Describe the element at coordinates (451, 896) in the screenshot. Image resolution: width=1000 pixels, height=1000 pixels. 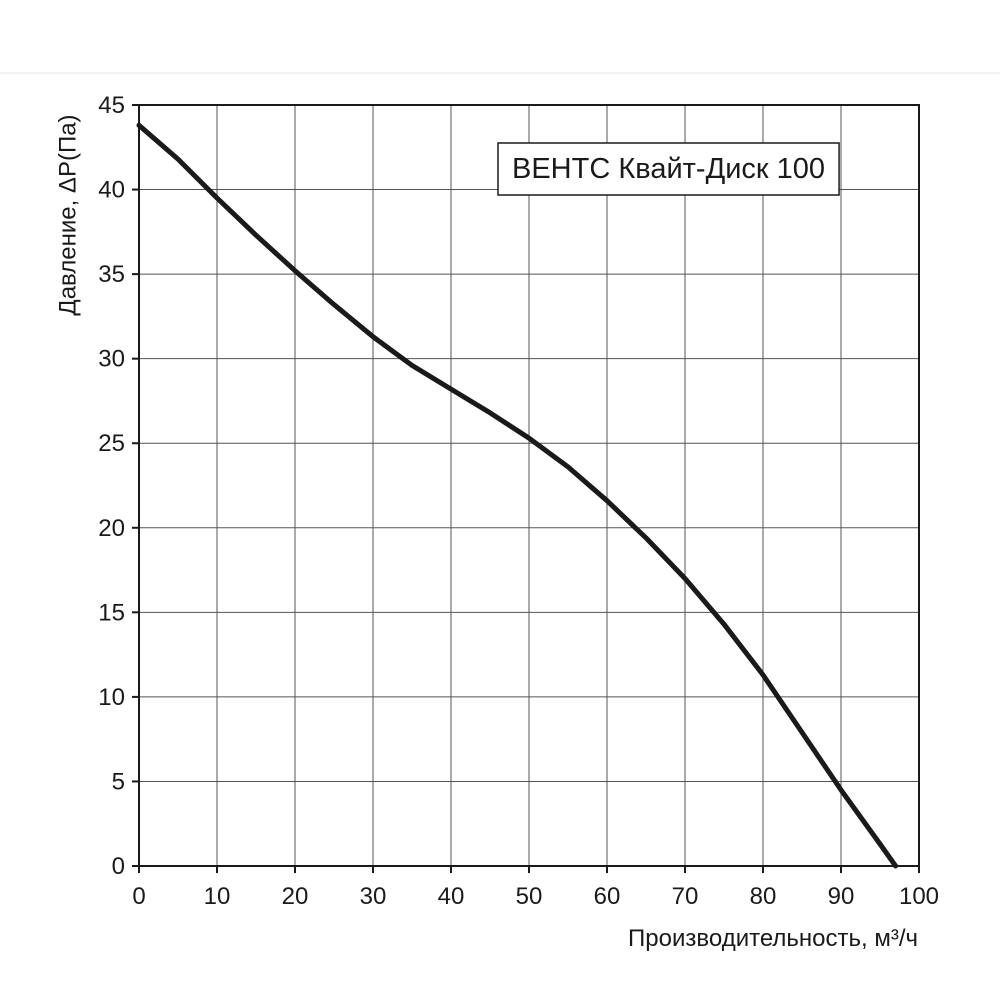
I see `x-tick-label: 40` at that location.